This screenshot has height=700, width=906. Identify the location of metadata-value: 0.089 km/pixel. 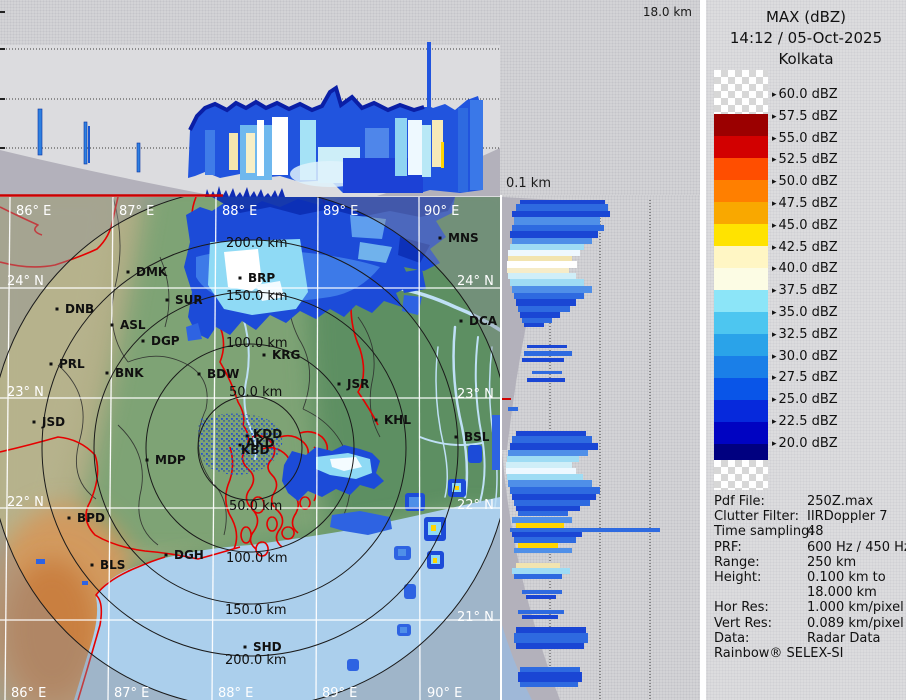
(855, 623).